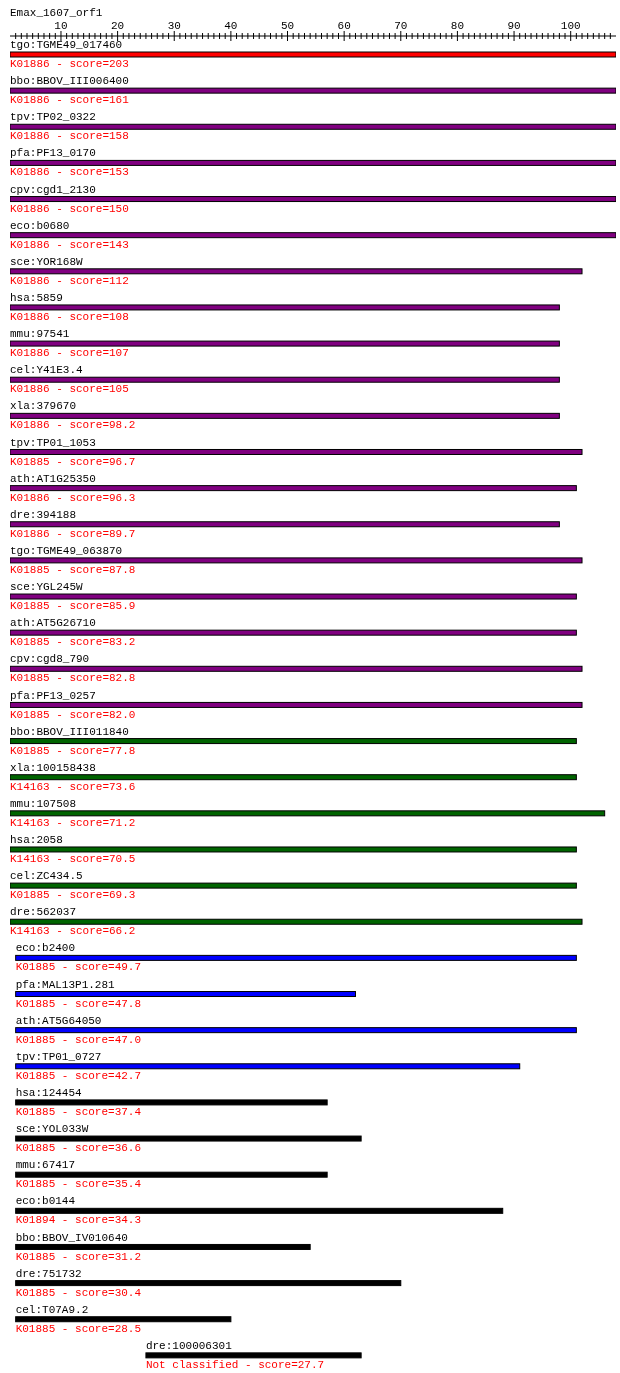  I want to click on y-tick-label: dre:562037, so click(43, 912).